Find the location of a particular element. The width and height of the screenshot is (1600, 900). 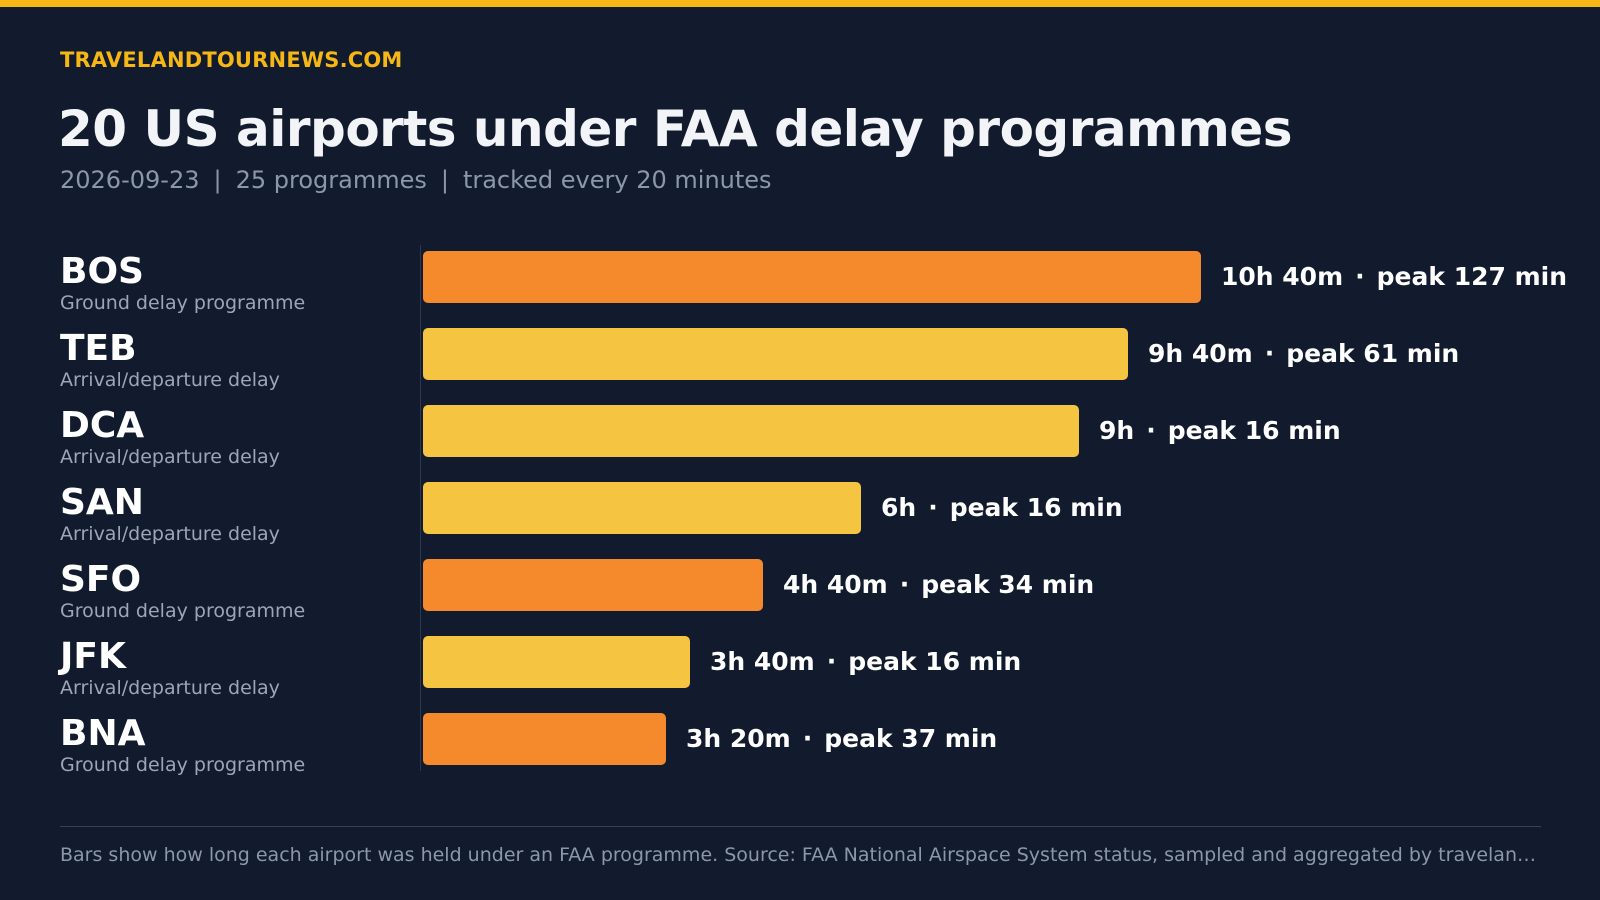

bar-value-label: 9h 40m · peak 61 min is located at coordinates (1303, 354).